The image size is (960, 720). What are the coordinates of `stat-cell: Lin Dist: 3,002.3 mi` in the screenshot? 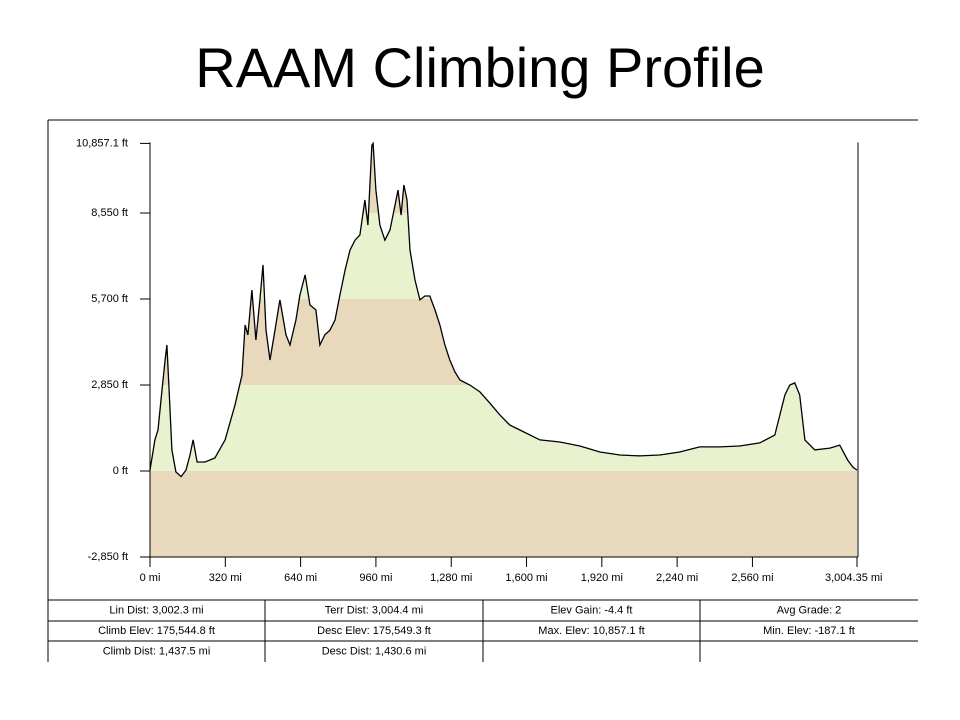 It's located at (156, 610).